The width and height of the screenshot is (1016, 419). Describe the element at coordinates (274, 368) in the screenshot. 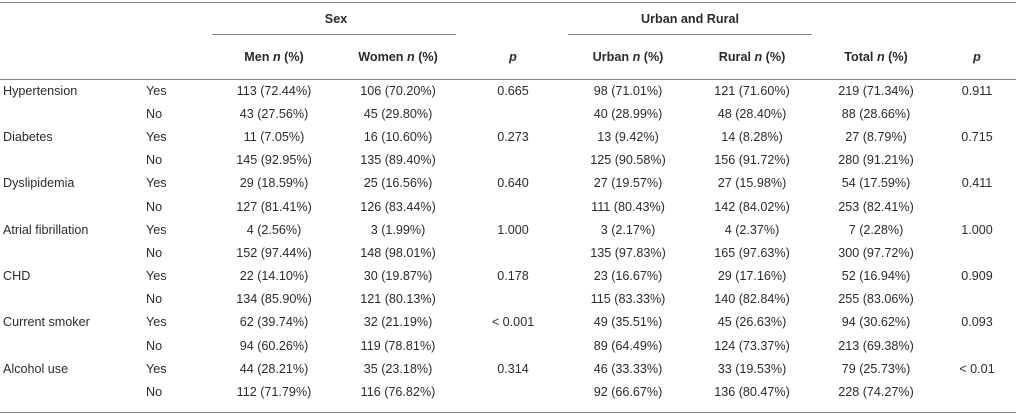

I see `men-cell: 44 (28.21%)` at that location.